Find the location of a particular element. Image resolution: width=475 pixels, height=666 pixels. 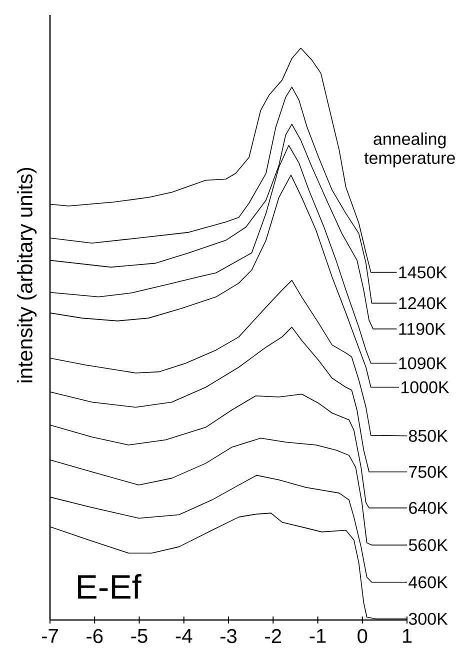

series-label: 300K is located at coordinates (428, 618).